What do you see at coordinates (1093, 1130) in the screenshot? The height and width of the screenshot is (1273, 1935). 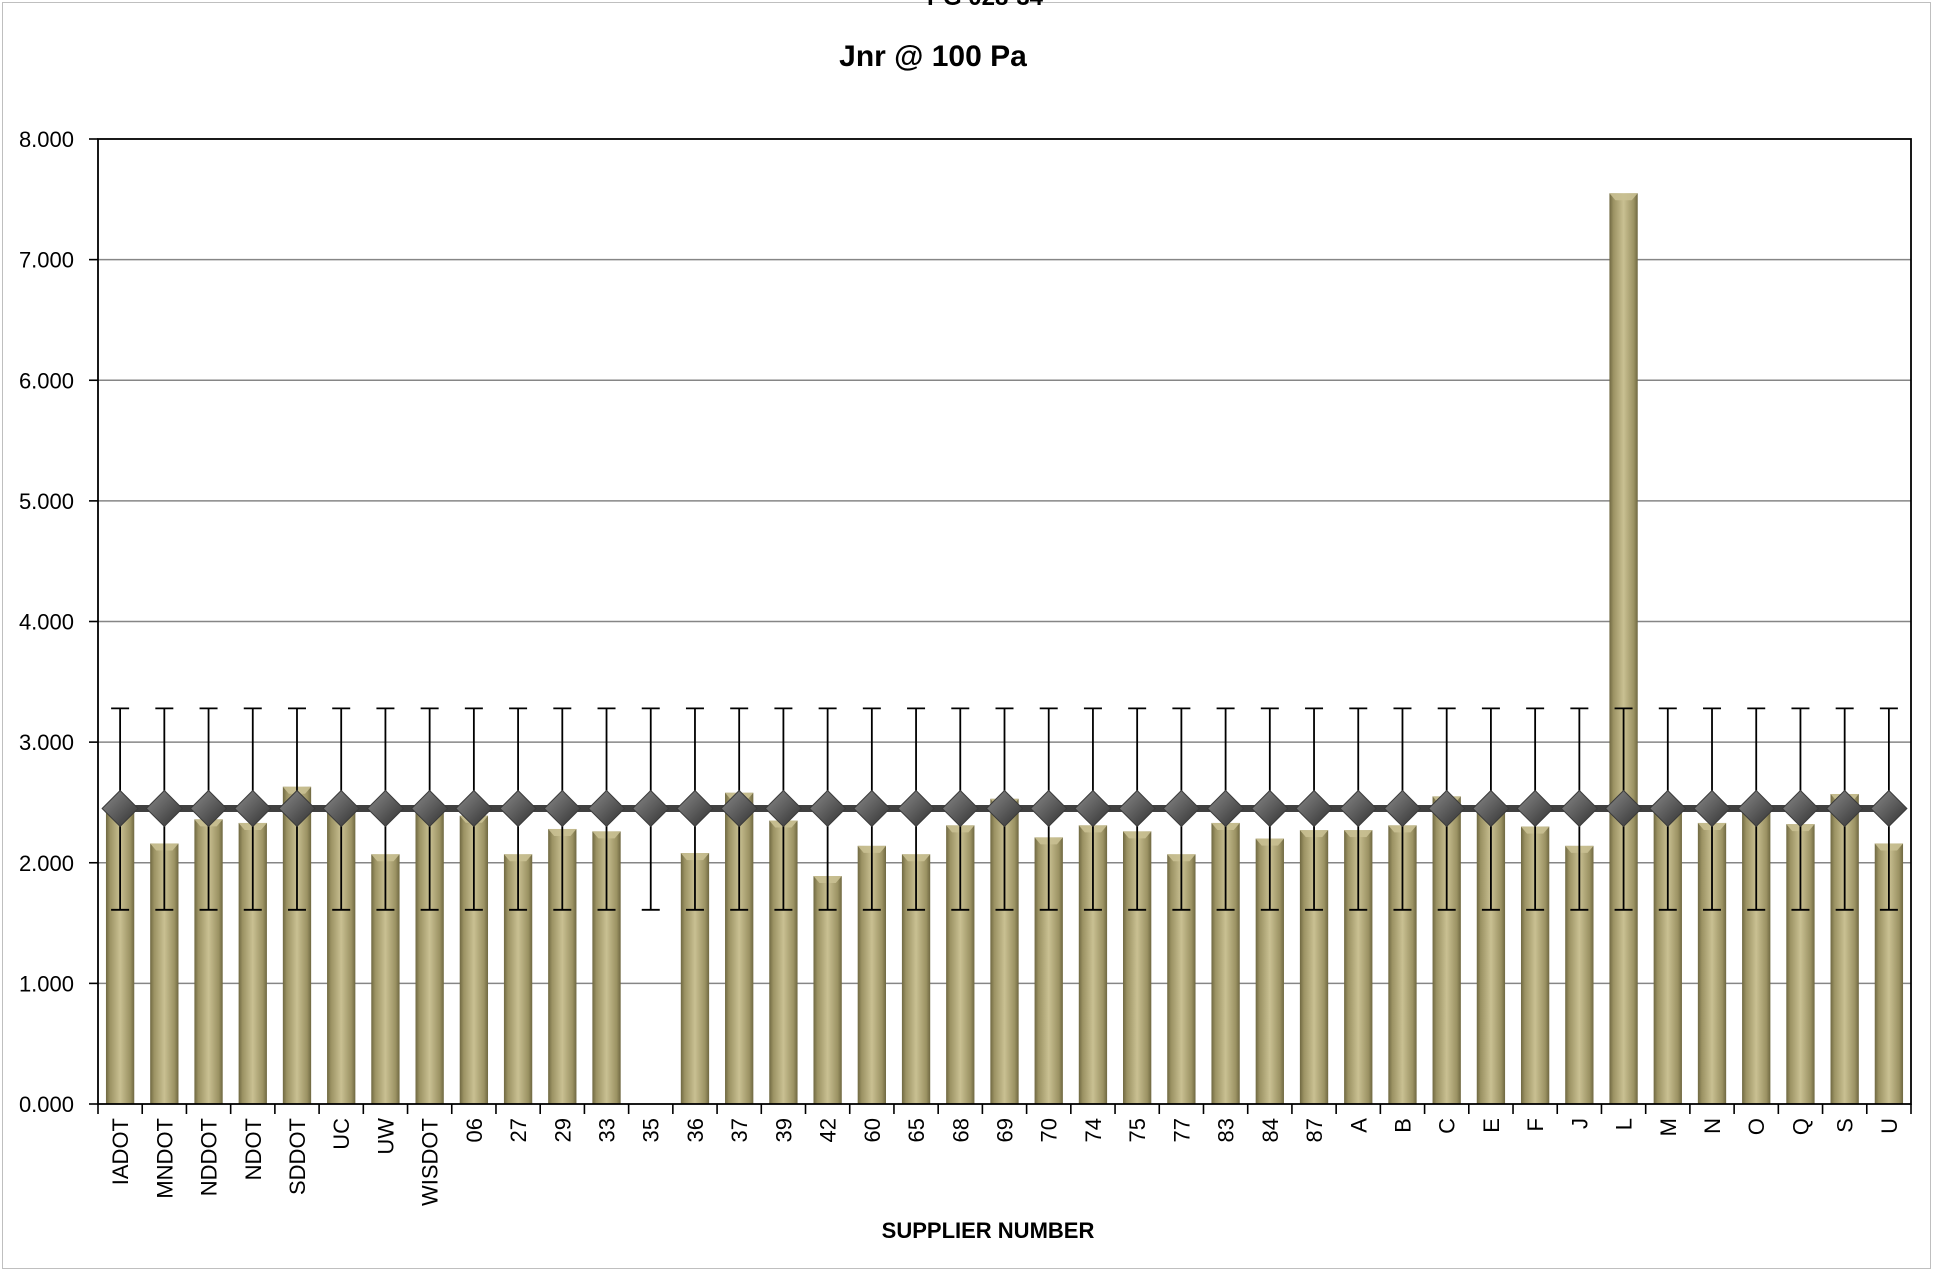 I see `x-tick-label: 74` at bounding box center [1093, 1130].